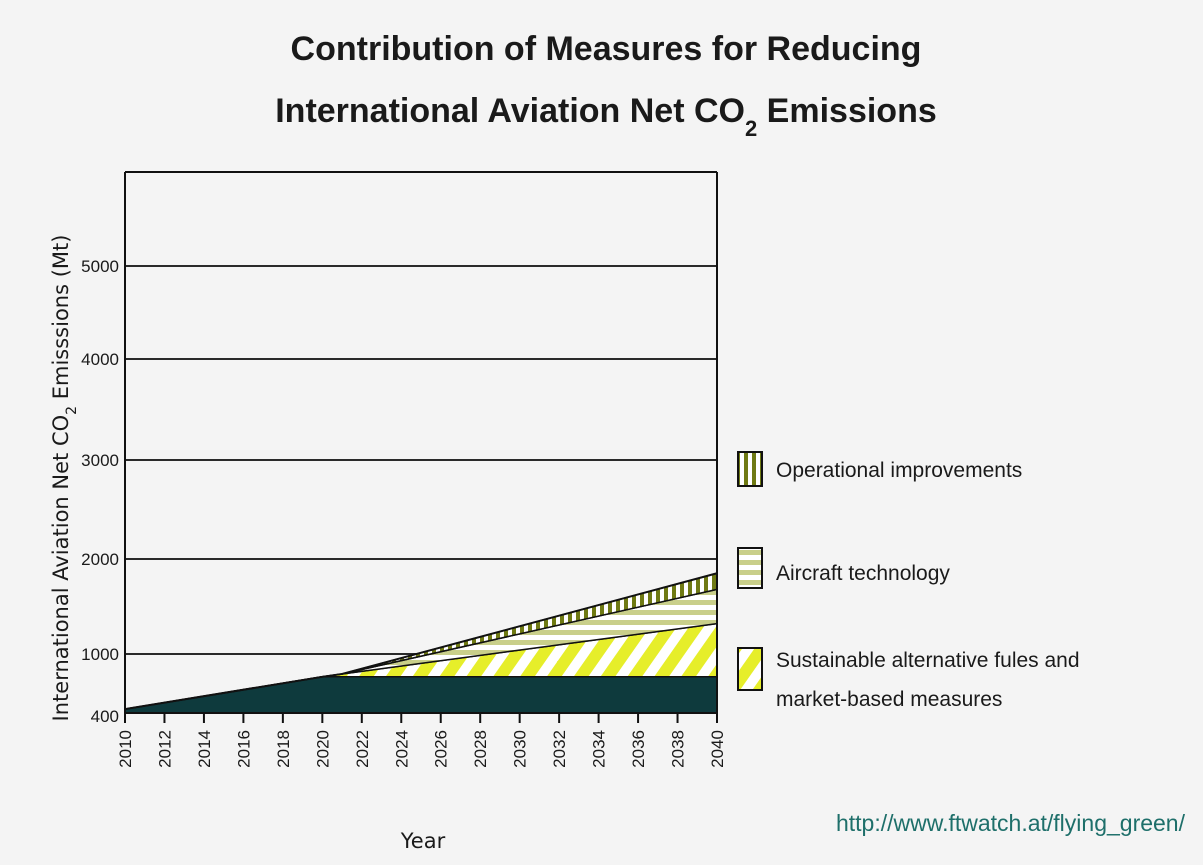 Image resolution: width=1203 pixels, height=865 pixels. Describe the element at coordinates (638, 749) in the screenshot. I see `x-tick-label-2036: 2036` at that location.